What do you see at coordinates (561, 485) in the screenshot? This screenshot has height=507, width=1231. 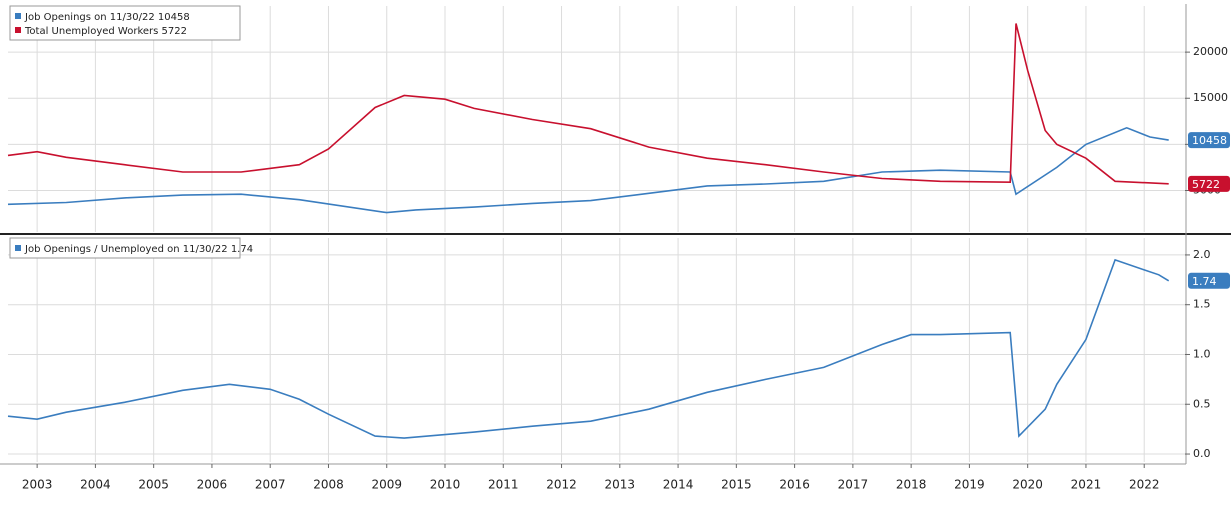 I see `x-tick-label: 2012` at bounding box center [561, 485].